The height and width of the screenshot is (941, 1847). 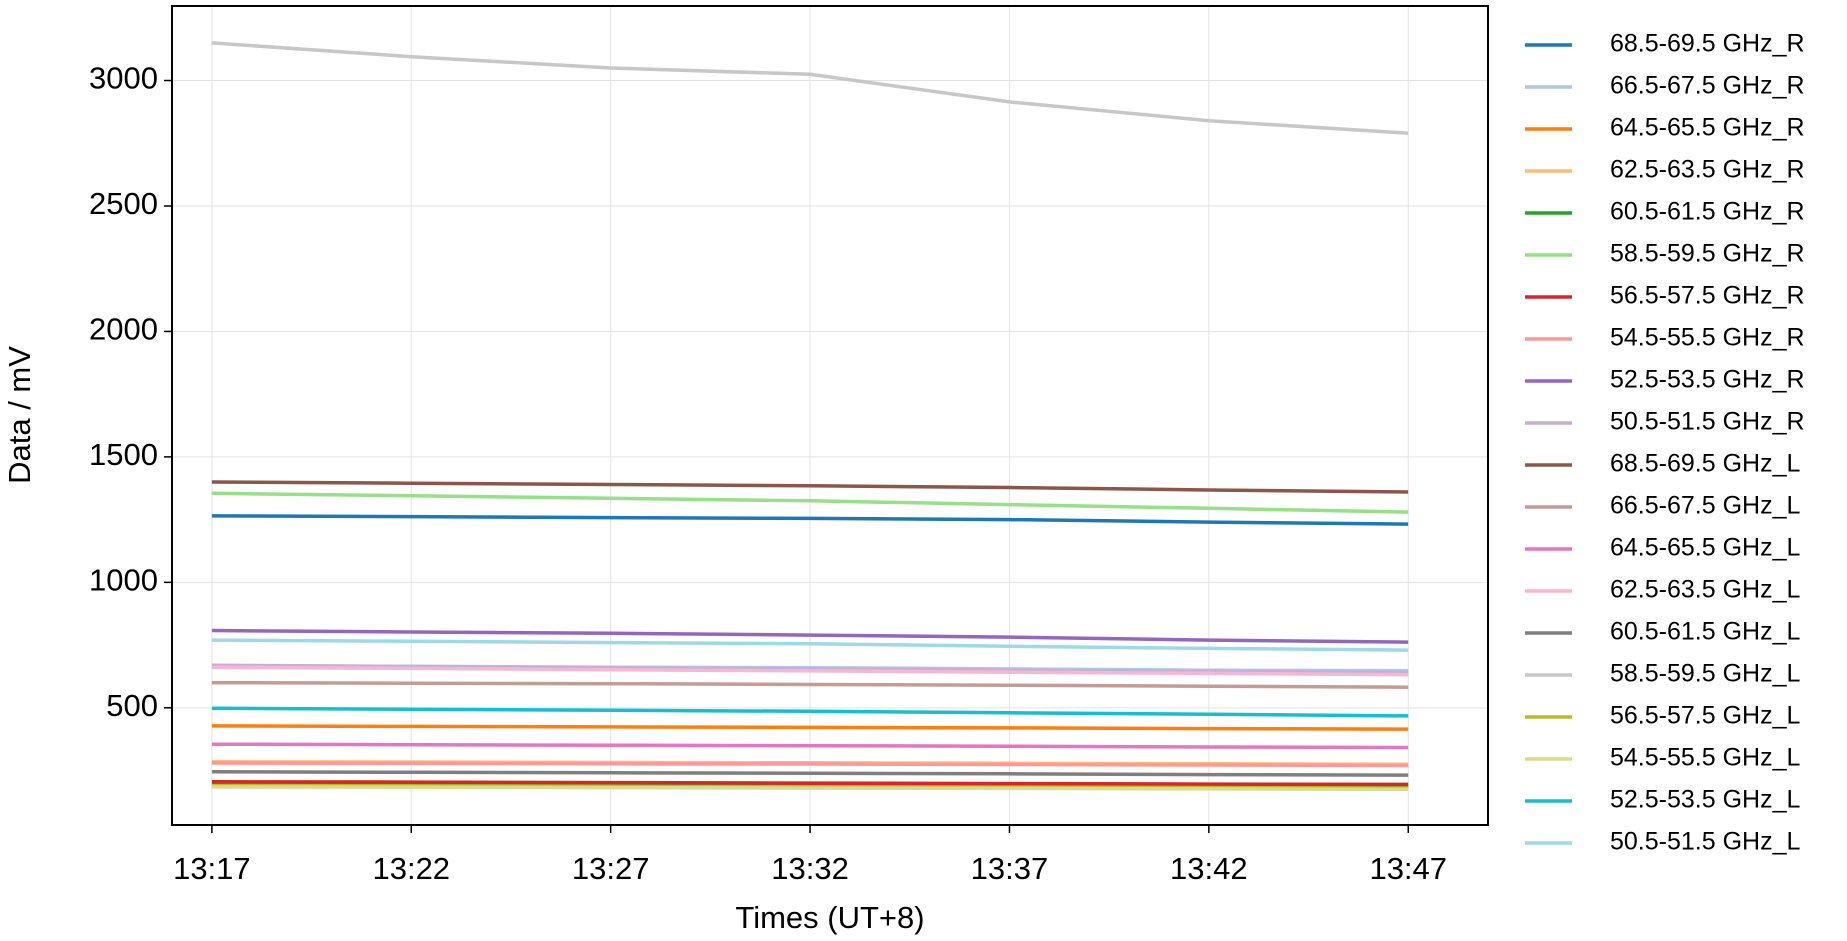 I want to click on legend-label: 52.5-53.5 GHz_L, so click(x=1705, y=800).